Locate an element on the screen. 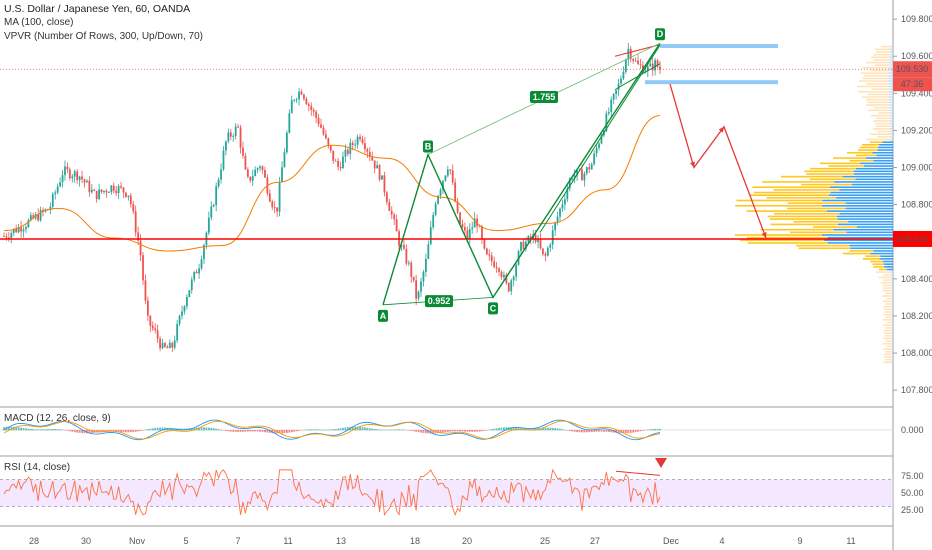  rsi-tick-label: 75.00 is located at coordinates (912, 476).